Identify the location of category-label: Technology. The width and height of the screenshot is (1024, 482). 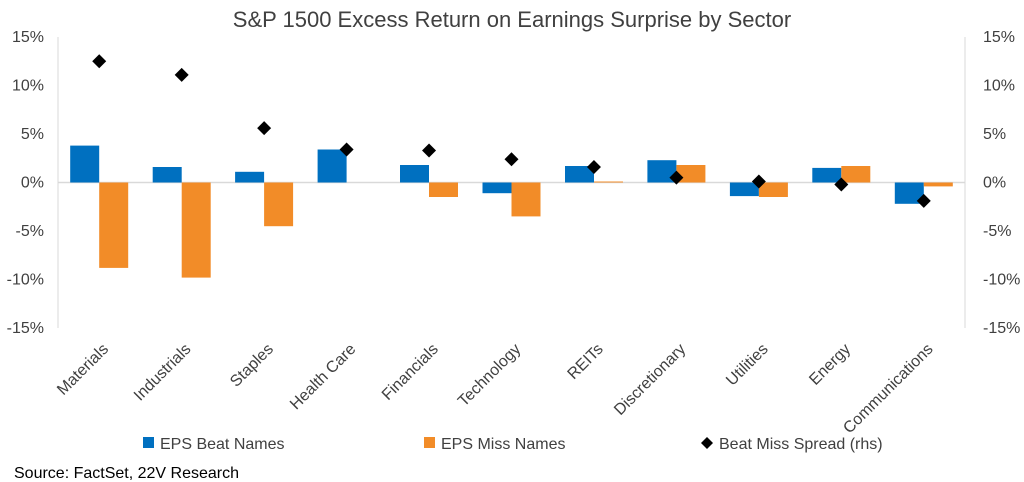
(489, 375).